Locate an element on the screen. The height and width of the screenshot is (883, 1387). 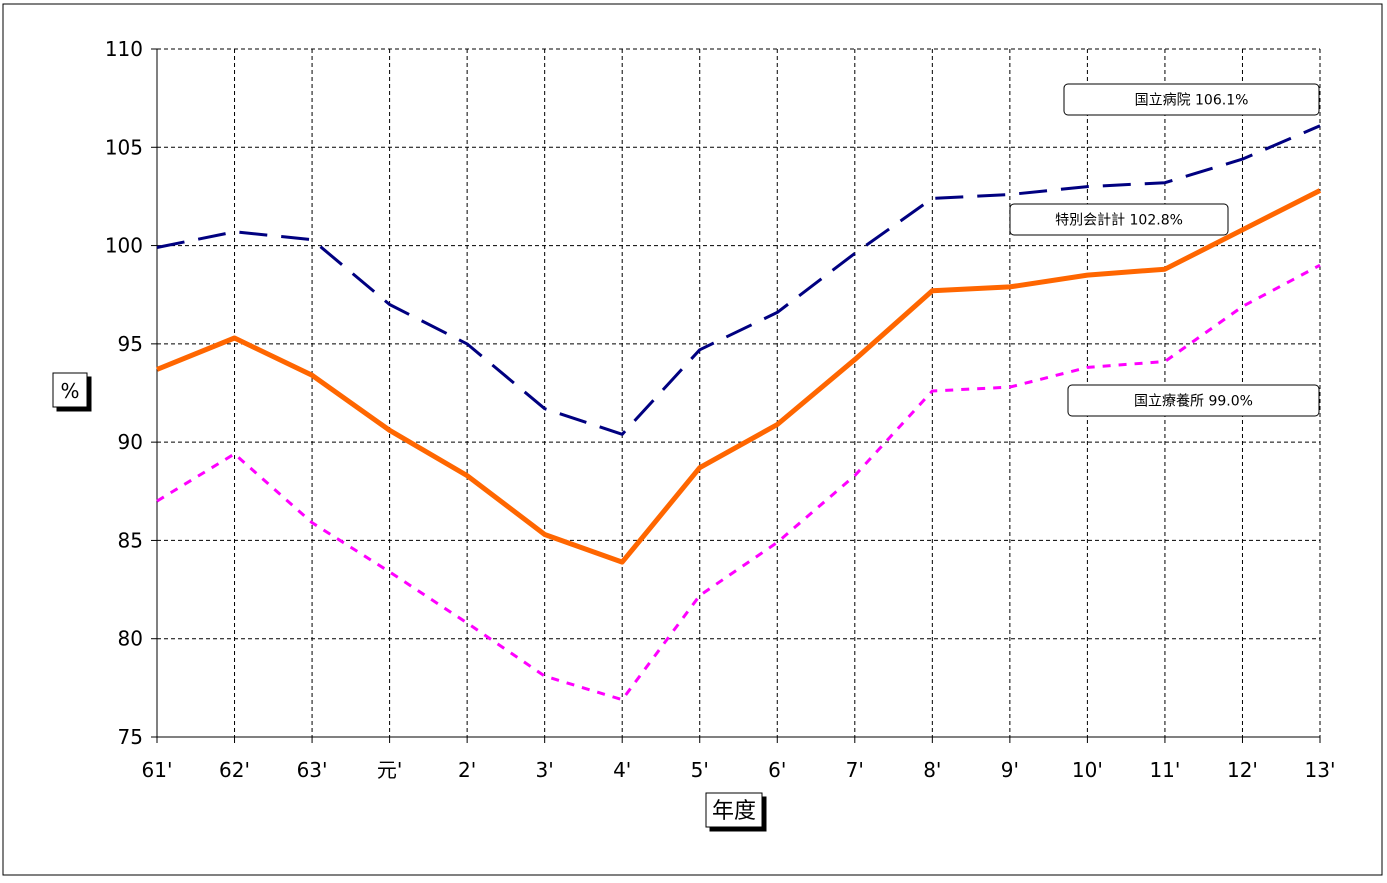
x-tick-label: 9' is located at coordinates (1010, 770).